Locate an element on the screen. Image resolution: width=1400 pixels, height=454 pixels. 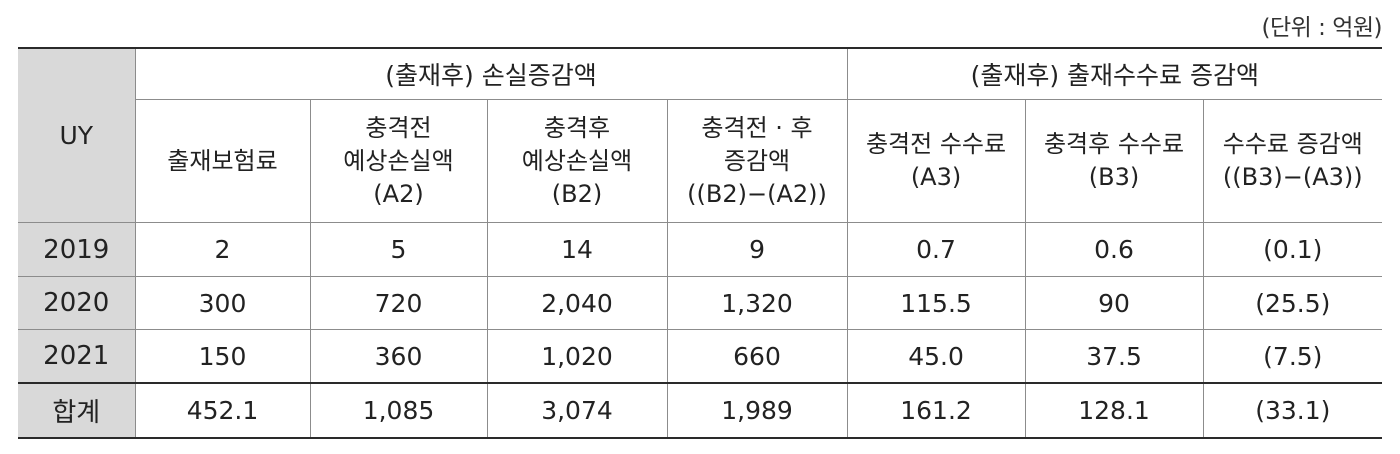
table-cell: 1,085 is located at coordinates (398, 410).